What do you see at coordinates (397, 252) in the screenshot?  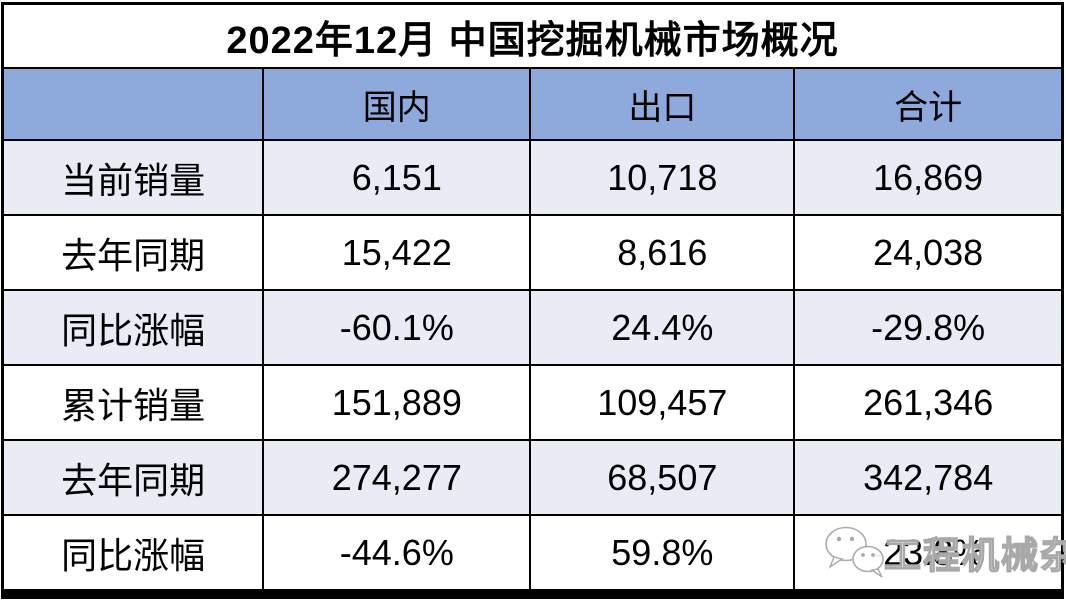 I see `cell-value: 15,422` at bounding box center [397, 252].